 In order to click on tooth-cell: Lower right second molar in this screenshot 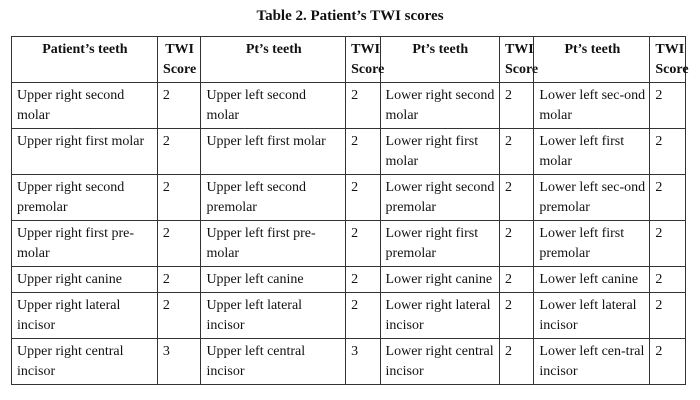, I will do `click(439, 105)`.